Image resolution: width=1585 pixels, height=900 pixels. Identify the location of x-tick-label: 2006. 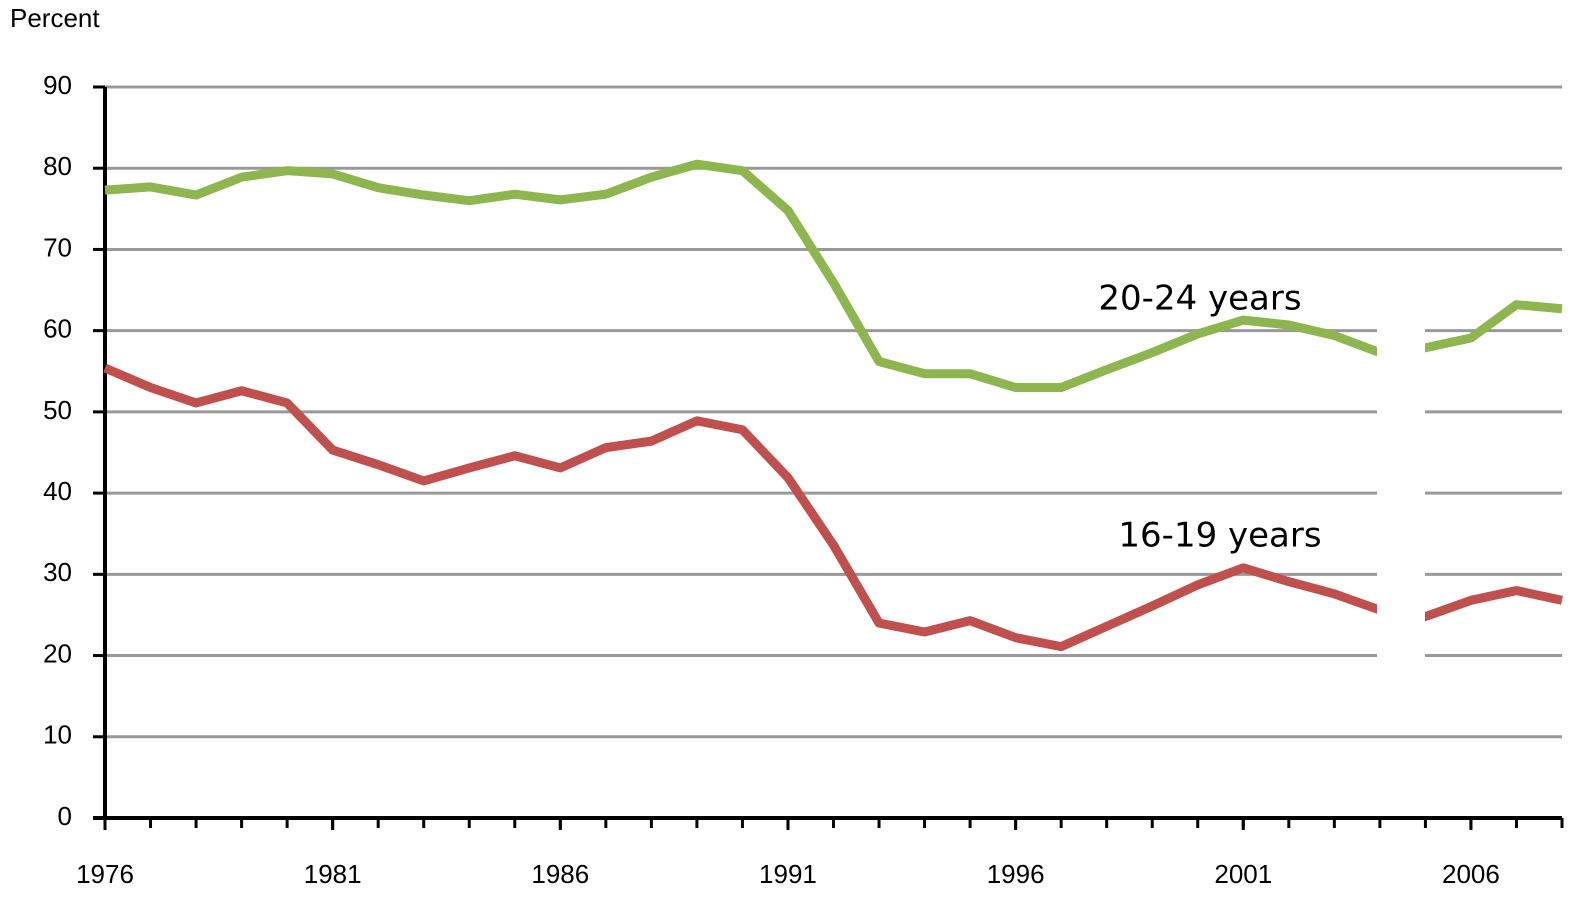
(1471, 874).